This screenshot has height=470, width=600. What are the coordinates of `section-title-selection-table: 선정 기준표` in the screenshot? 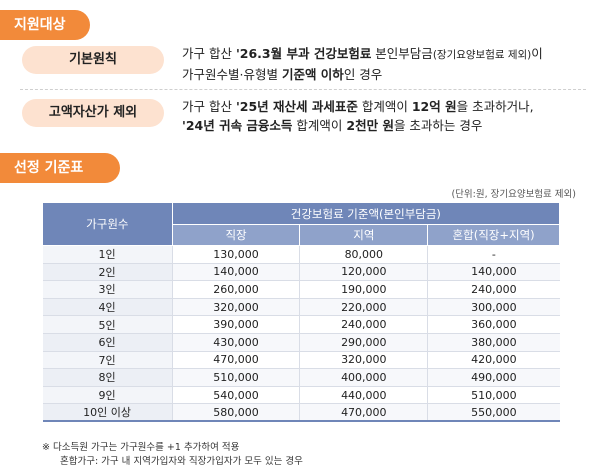 It's located at (60, 168).